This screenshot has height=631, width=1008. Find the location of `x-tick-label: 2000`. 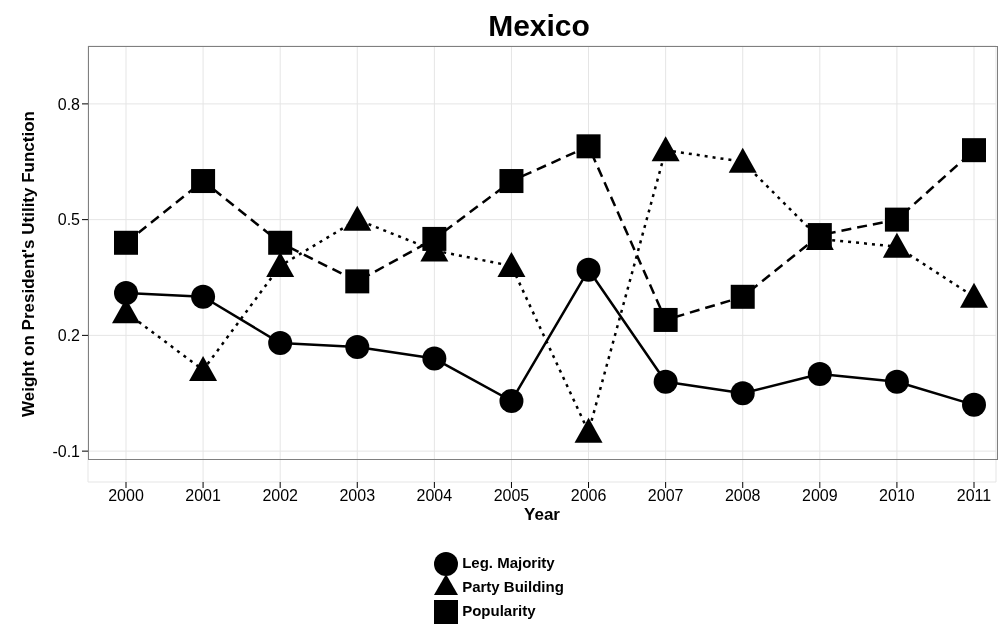

x-tick-label: 2000 is located at coordinates (126, 496).